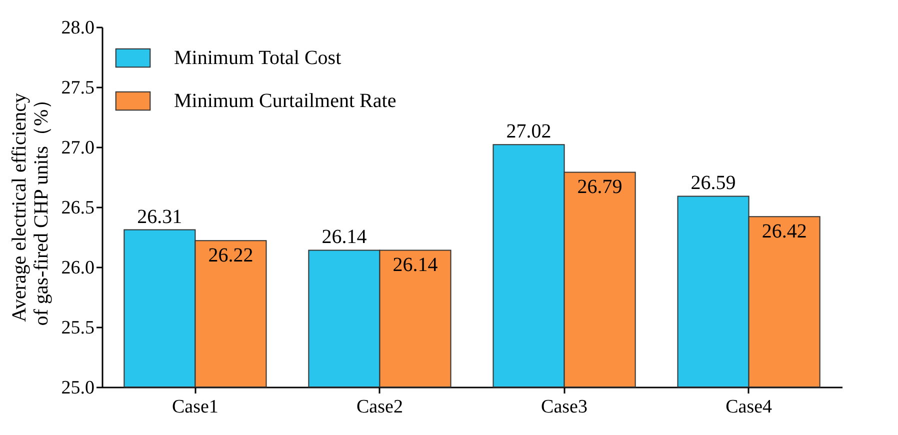 The width and height of the screenshot is (898, 435). I want to click on data-label: 26.42, so click(784, 231).